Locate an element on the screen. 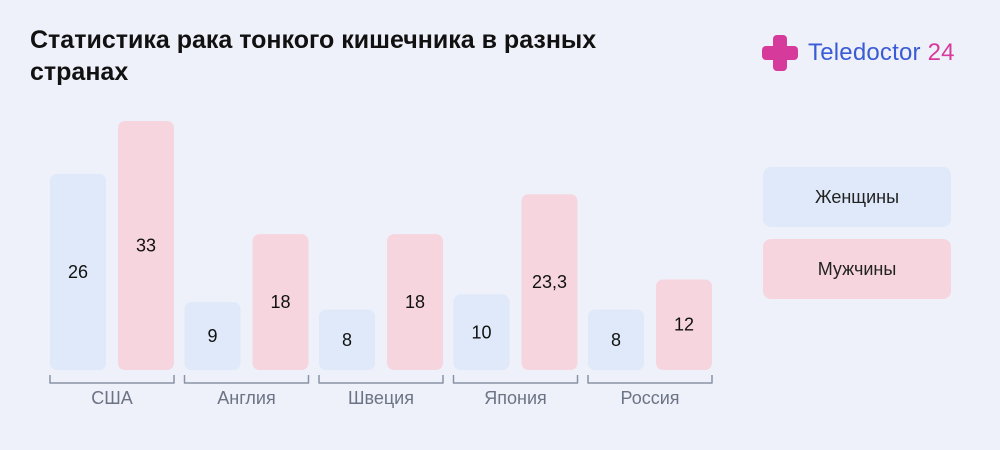 The height and width of the screenshot is (450, 1000). x-tick-label-япония: Япония is located at coordinates (515, 398).